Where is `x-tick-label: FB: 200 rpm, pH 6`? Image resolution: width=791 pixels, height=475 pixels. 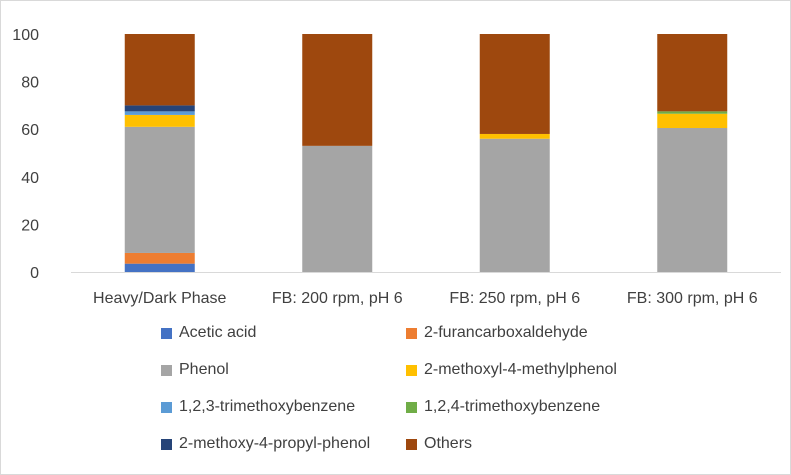
x-tick-label: FB: 200 rpm, pH 6 is located at coordinates (337, 298).